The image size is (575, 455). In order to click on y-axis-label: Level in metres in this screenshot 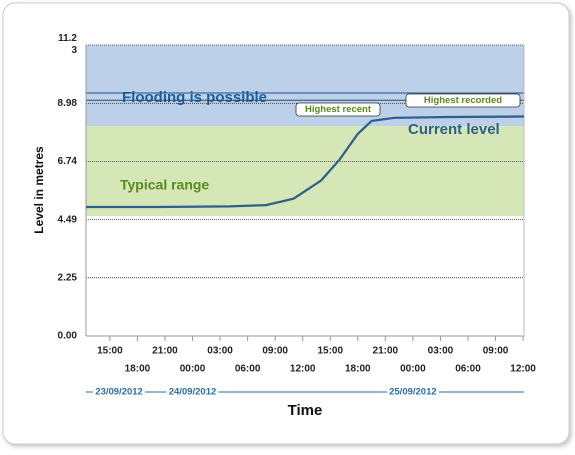, I will do `click(39, 190)`.